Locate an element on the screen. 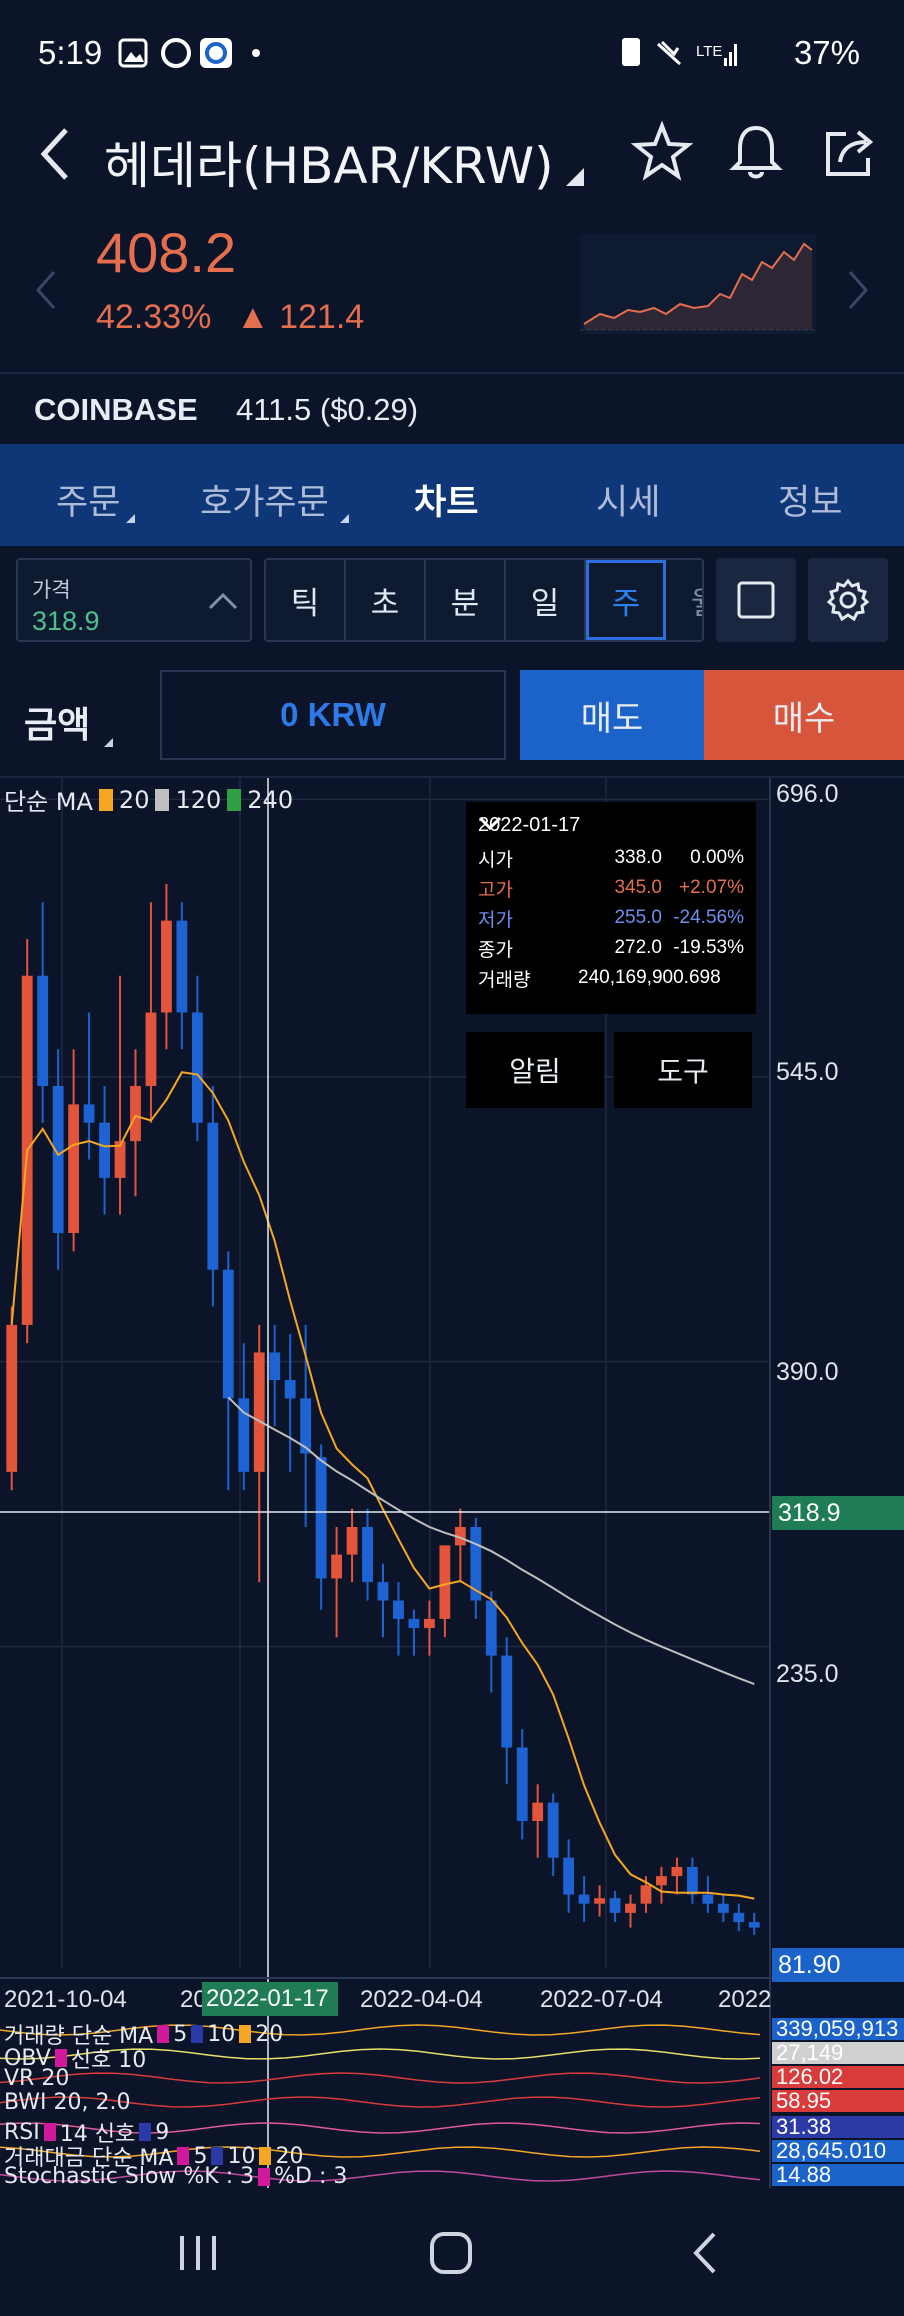 This screenshot has height=2316, width=904. indicator-label: Stochastic Slow %K : 3 %D : 3 is located at coordinates (175, 2176).